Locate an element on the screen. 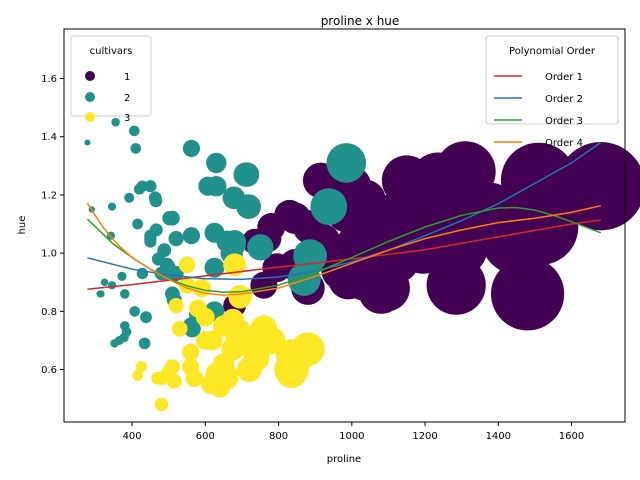 The width and height of the screenshot is (640, 480). cultivar-3-marker is located at coordinates (90, 117).